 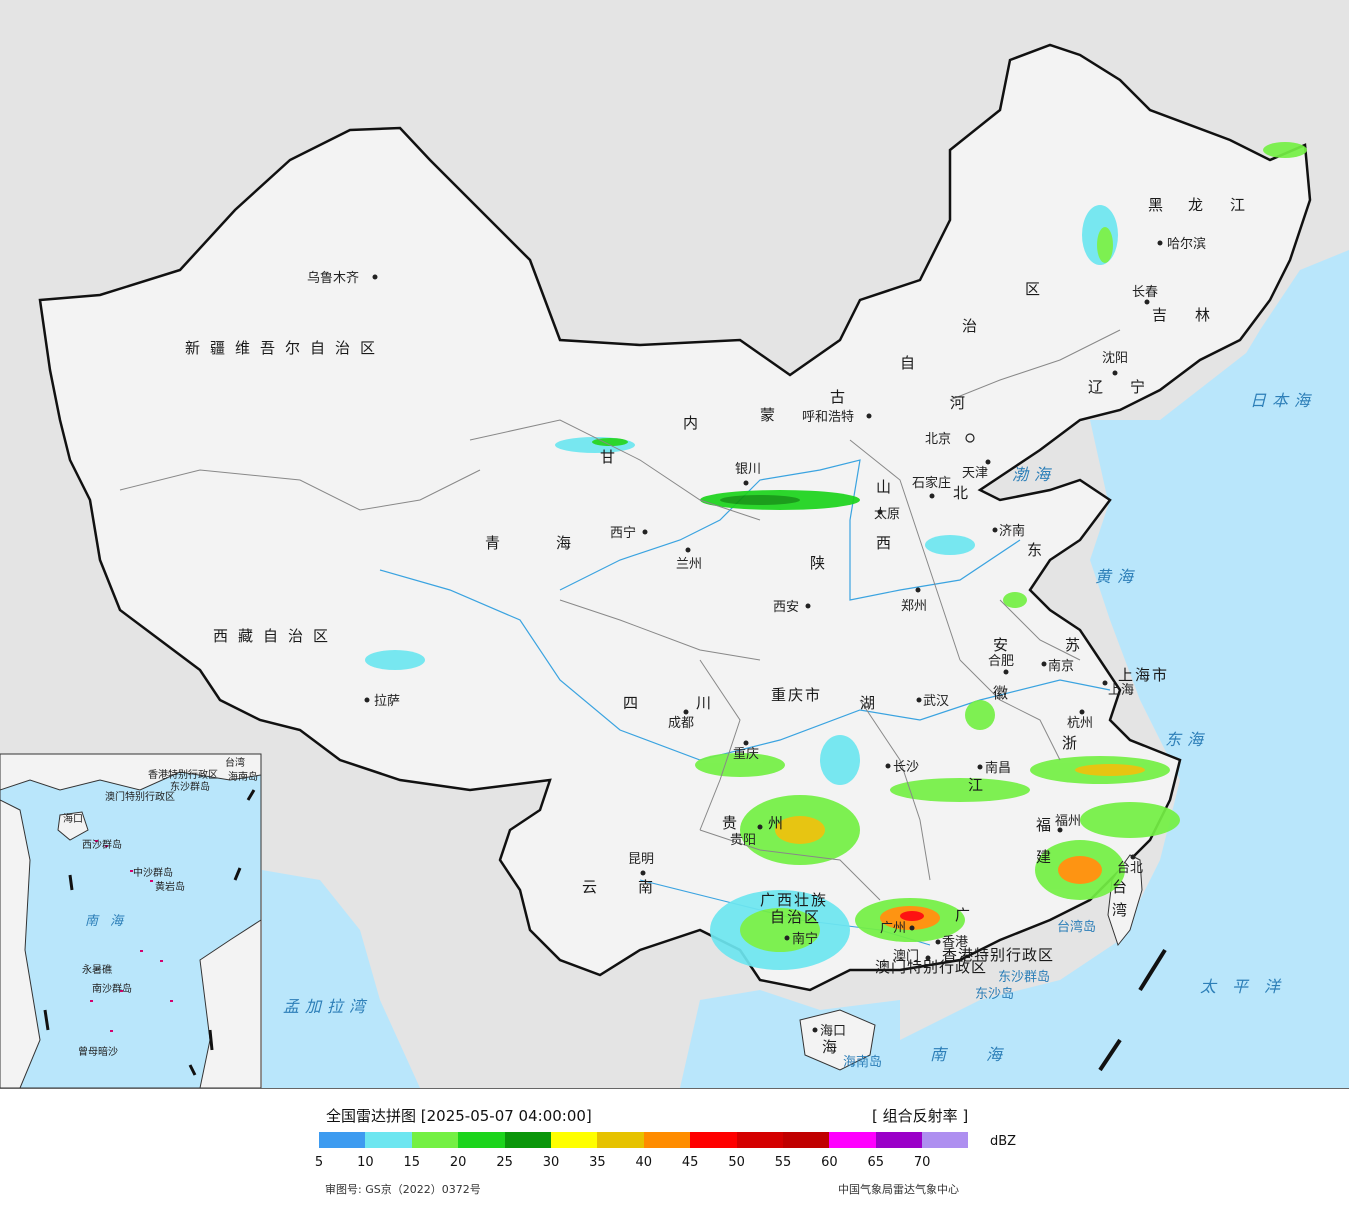 I want to click on province-label: 山, so click(x=888, y=487).